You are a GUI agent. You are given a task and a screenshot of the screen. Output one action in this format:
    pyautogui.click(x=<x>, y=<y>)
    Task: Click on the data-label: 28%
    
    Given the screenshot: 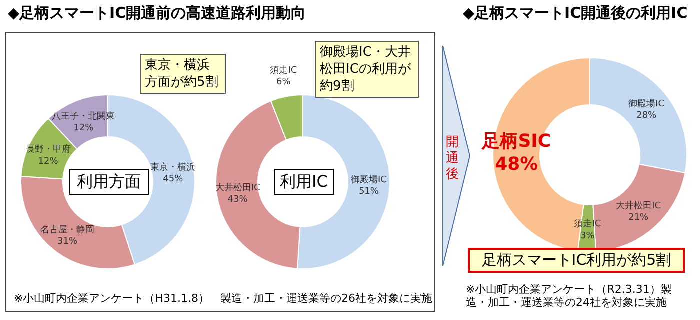 What is the action you would take?
    pyautogui.click(x=647, y=116)
    